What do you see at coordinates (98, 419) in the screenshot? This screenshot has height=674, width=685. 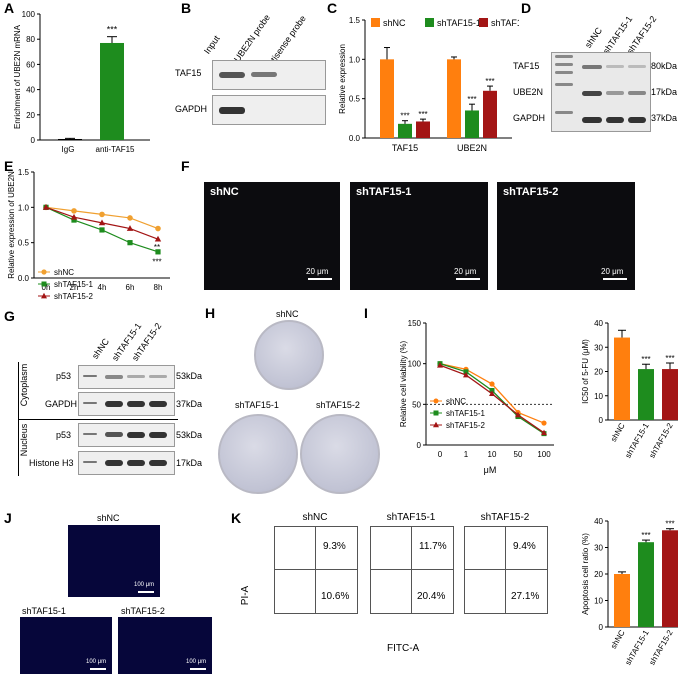 I see `blot-g-divider` at bounding box center [98, 419].